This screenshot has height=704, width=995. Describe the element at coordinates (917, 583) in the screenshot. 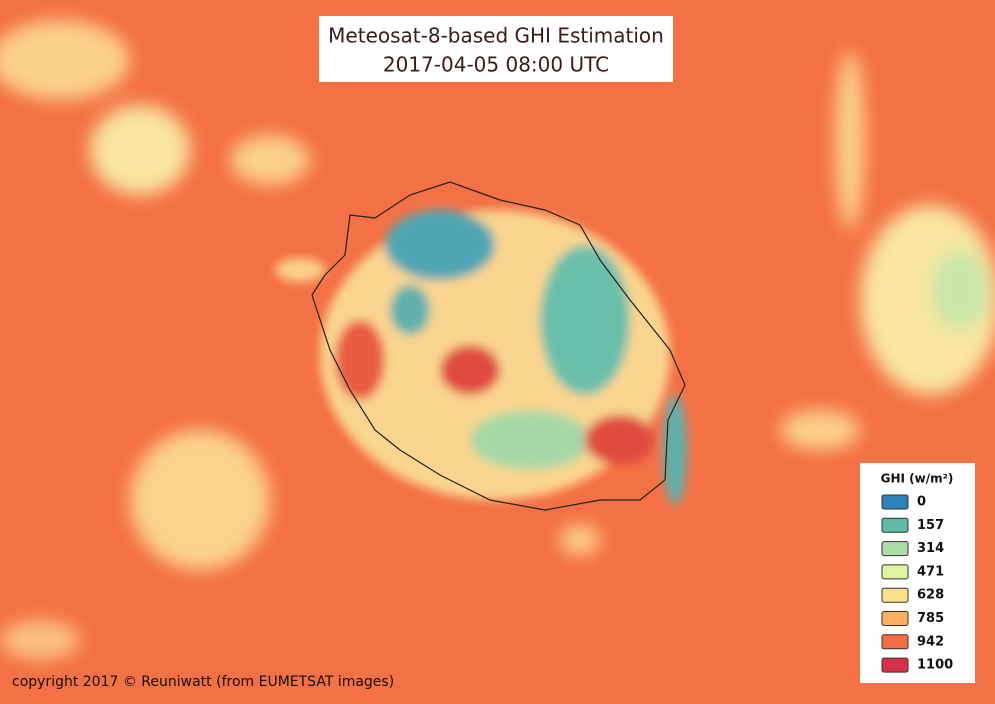

I see `legend-items: 0 157 314 471 628 785 942 1100` at that location.